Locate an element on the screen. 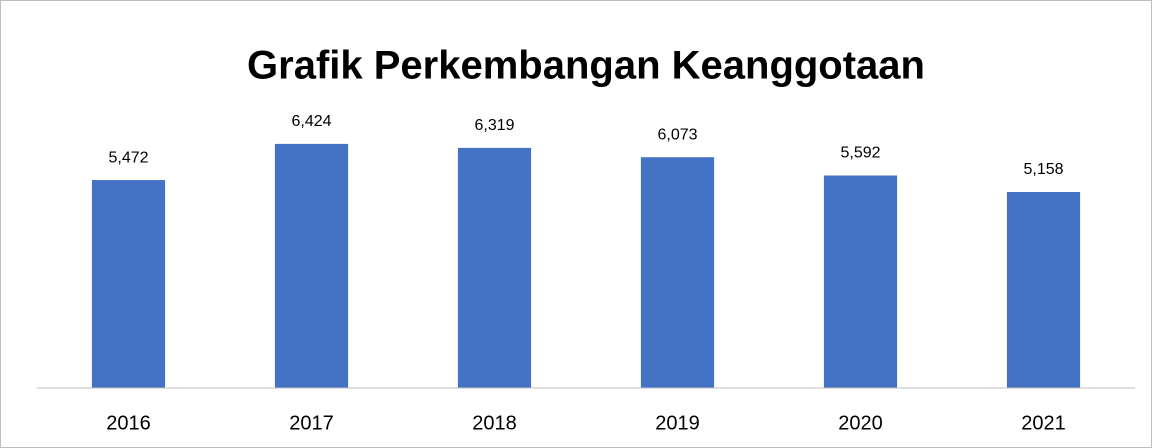 The image size is (1152, 448). chart-title: Grafik Perkembangan Keanggotaan is located at coordinates (586, 66).